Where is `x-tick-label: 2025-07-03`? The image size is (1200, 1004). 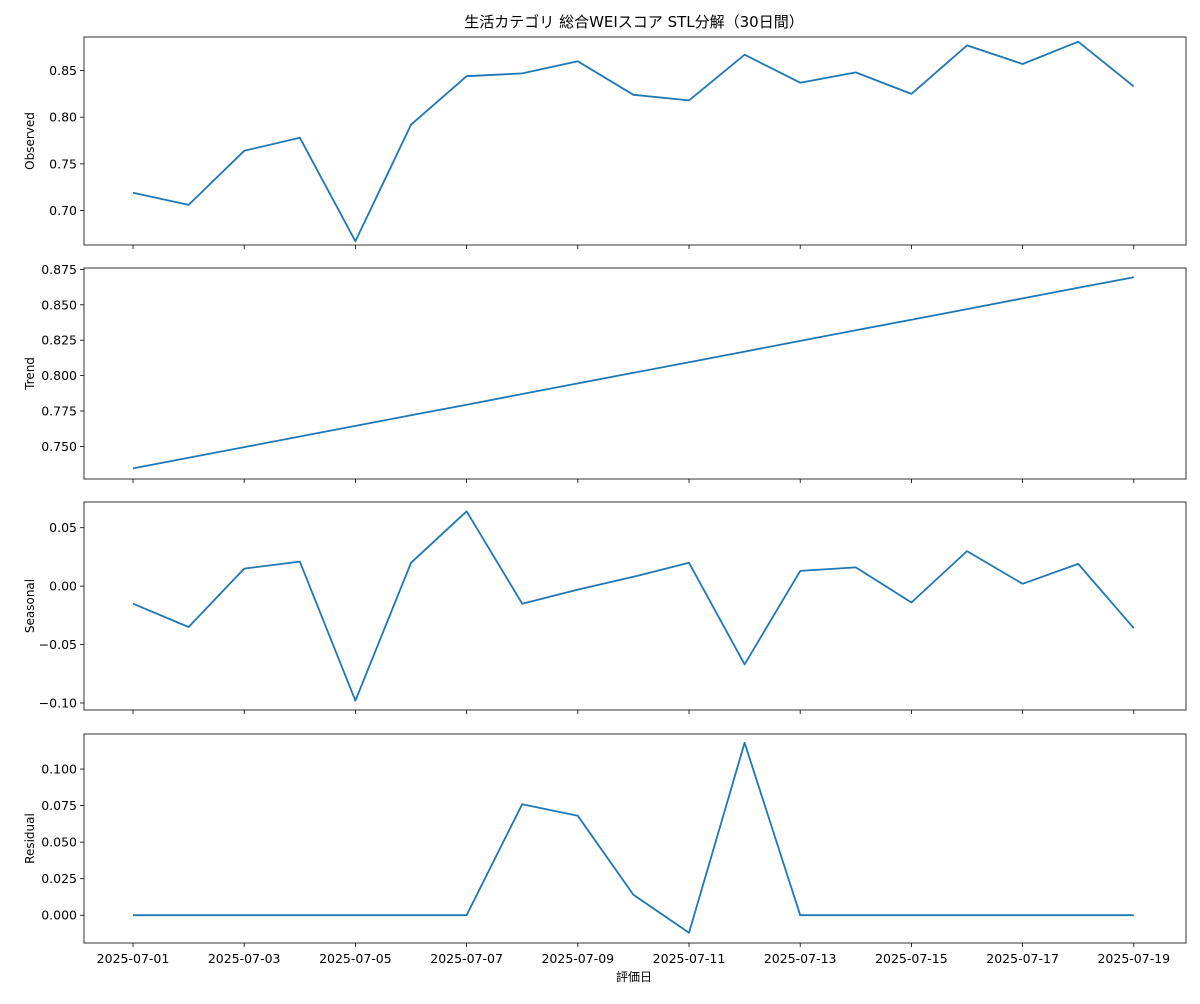 x-tick-label: 2025-07-03 is located at coordinates (244, 958).